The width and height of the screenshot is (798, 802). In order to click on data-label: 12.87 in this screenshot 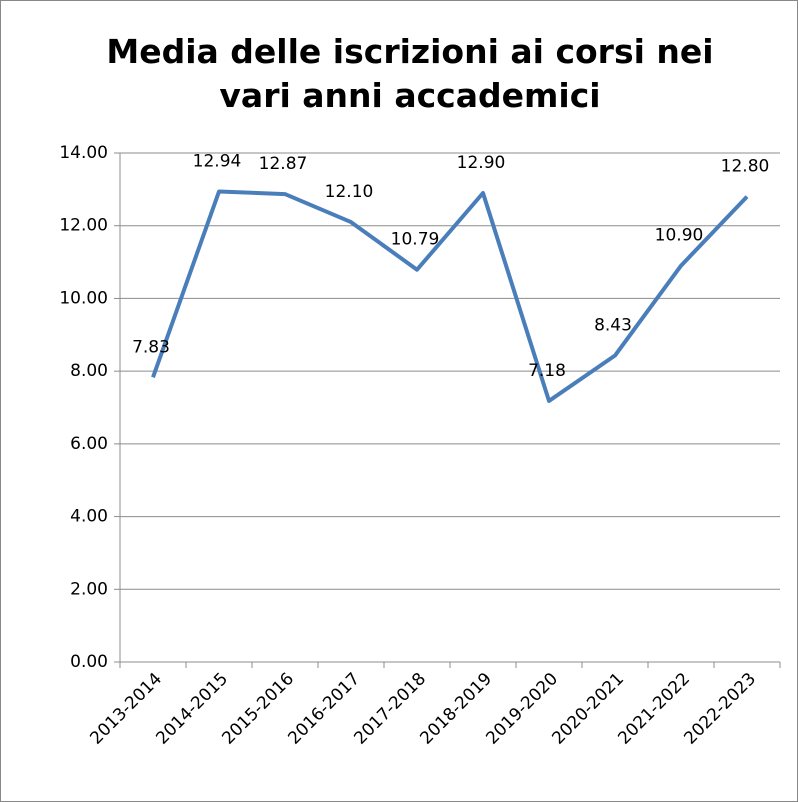, I will do `click(283, 164)`.